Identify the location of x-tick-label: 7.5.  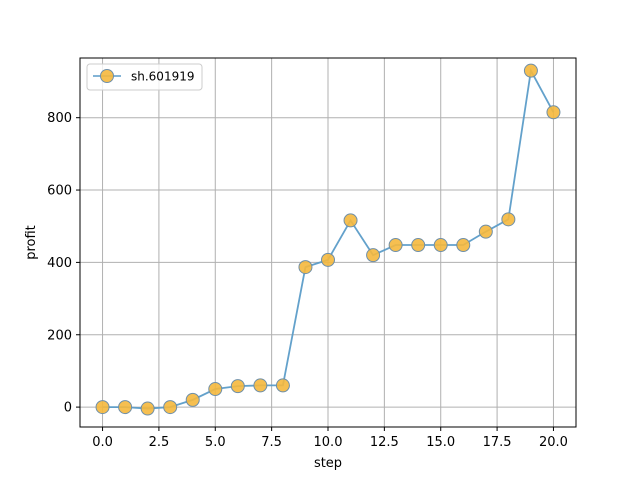
(271, 442).